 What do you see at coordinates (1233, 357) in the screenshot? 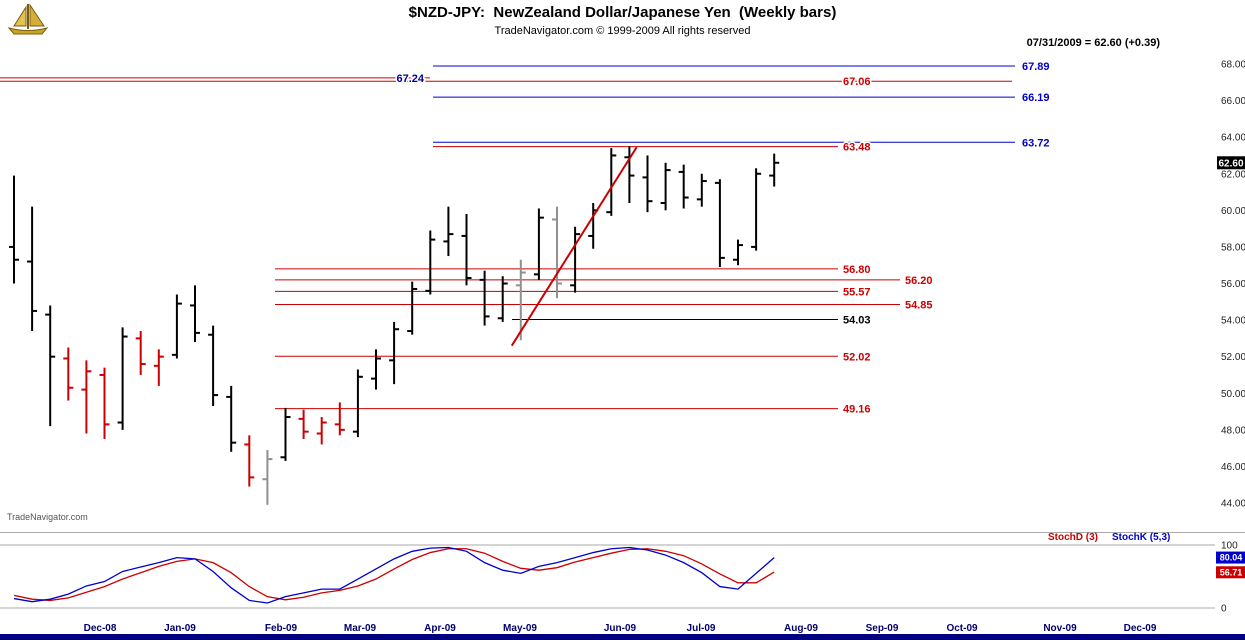
I see `y-axis-tick: 52.00` at bounding box center [1233, 357].